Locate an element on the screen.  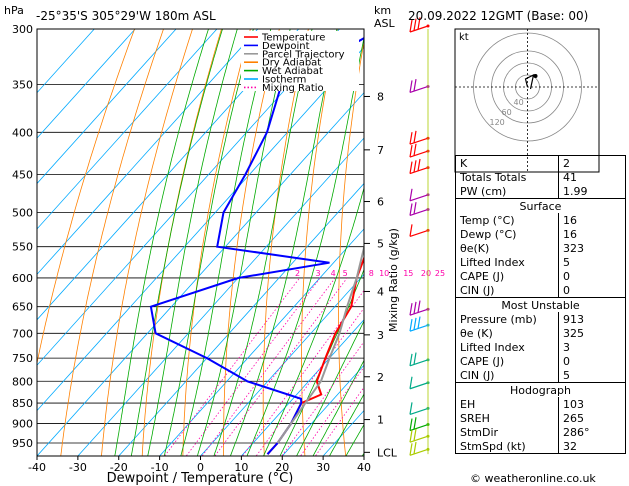
index-value: 286° is located at coordinates (592, 432).